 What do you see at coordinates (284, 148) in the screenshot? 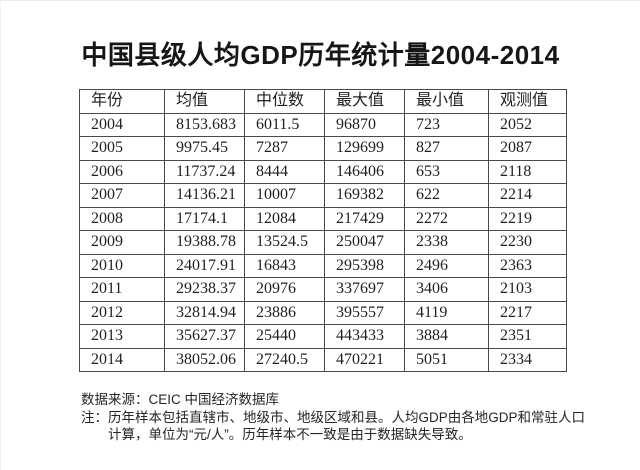
I see `table-cell: 7287` at bounding box center [284, 148].